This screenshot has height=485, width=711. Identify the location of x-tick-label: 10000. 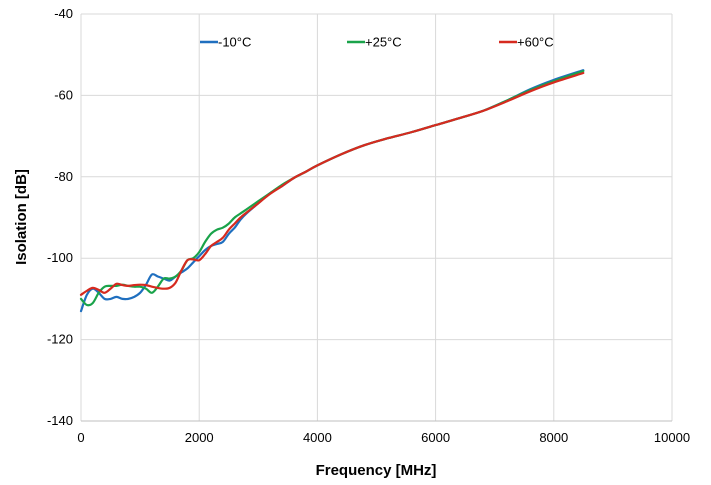
(672, 437).